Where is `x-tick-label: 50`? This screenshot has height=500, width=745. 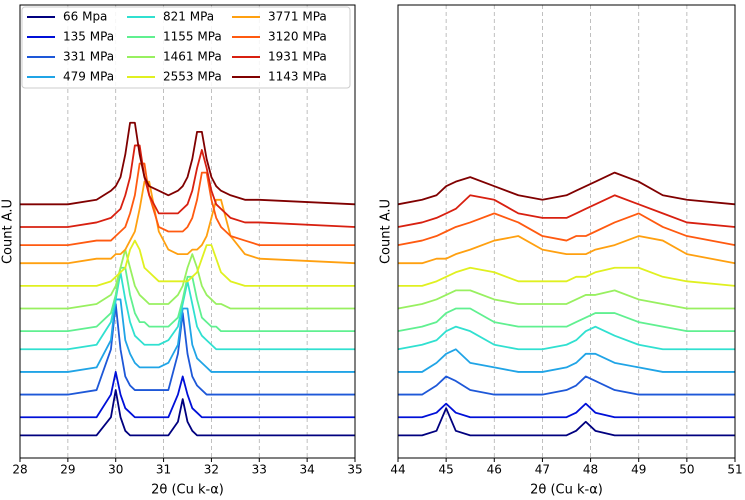
x-tick-label: 50 is located at coordinates (686, 470).